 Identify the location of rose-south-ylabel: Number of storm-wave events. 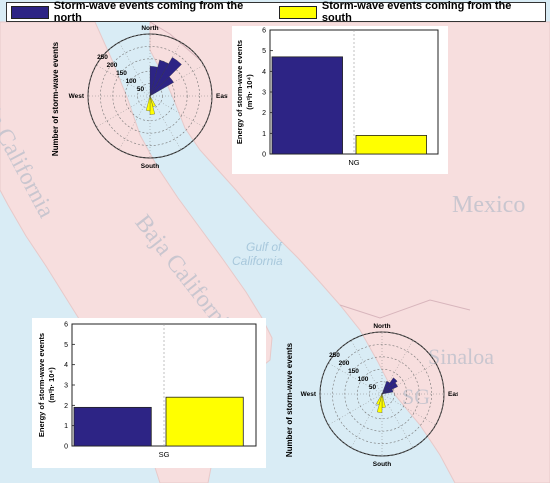
(289, 399).